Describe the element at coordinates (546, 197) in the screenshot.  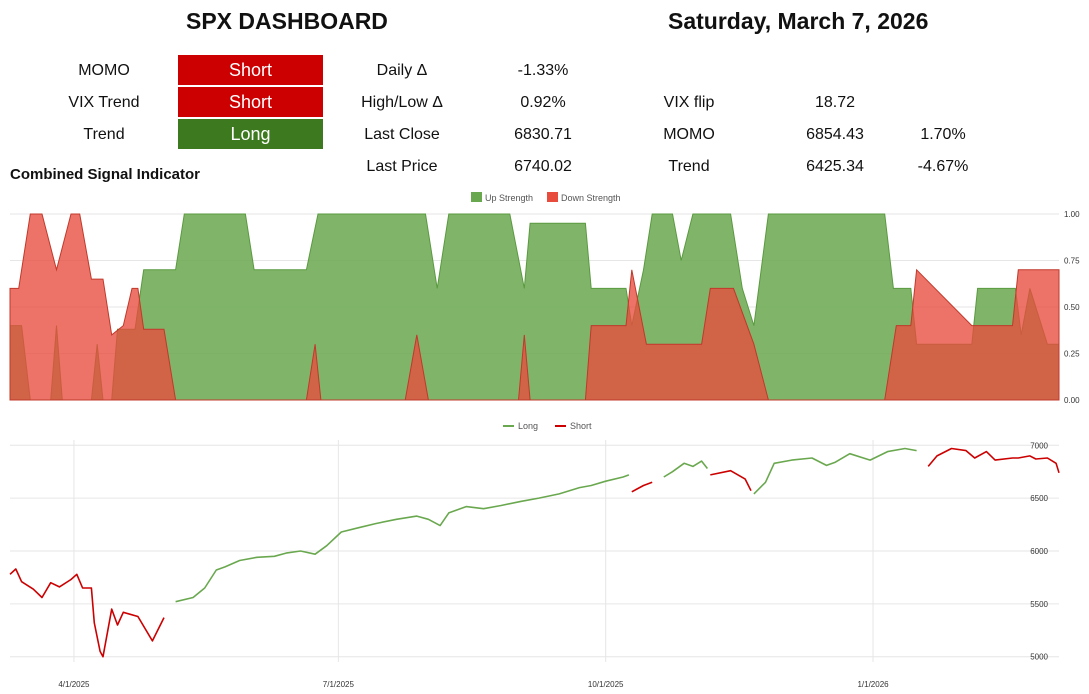
I see `signal-legend: Up Strength Down Strength` at that location.